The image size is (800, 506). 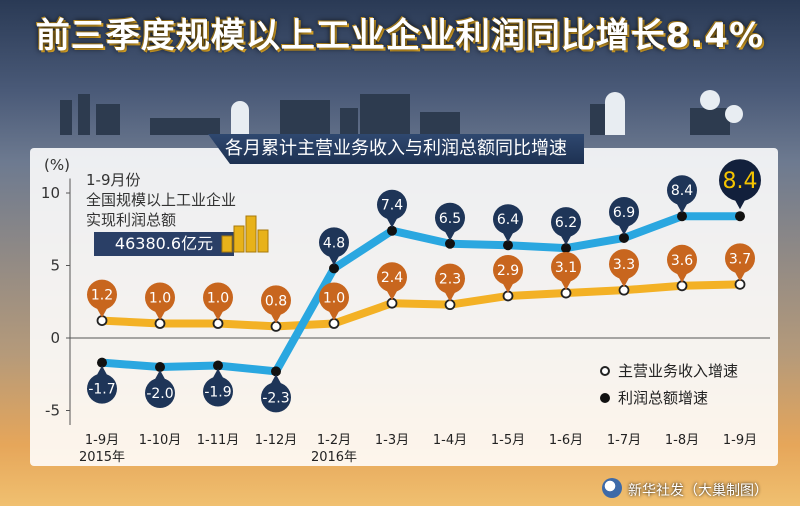 I want to click on revenue-data-label: 3.3, so click(x=624, y=268).